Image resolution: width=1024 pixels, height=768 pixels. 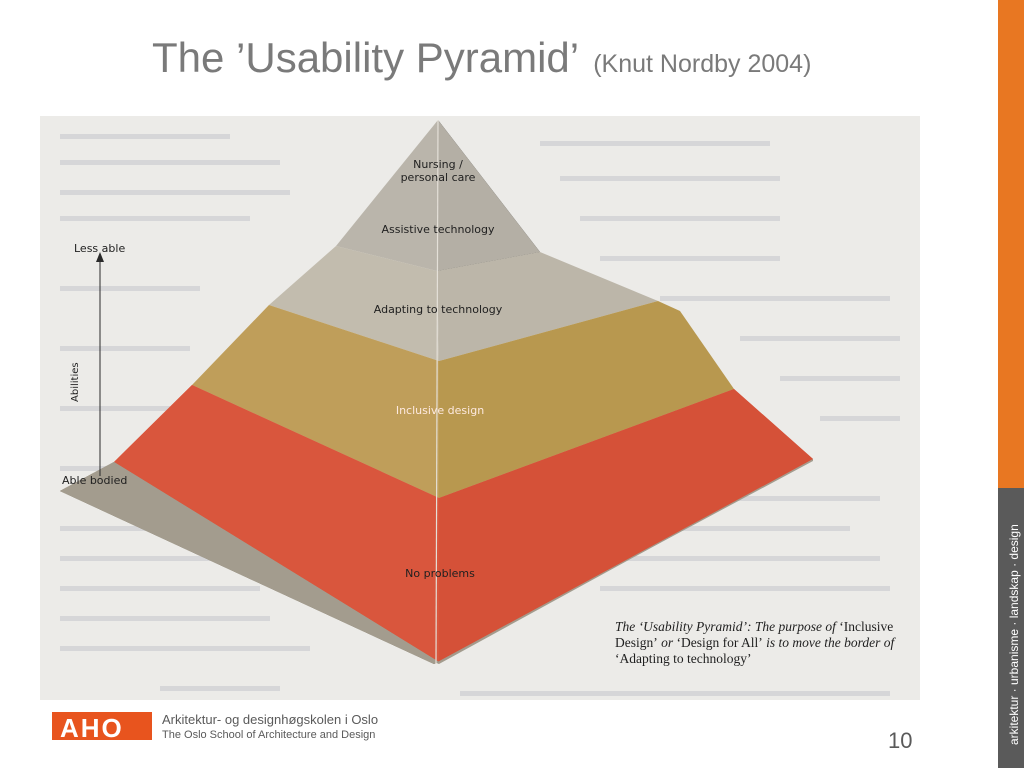 What do you see at coordinates (702, 64) in the screenshot?
I see `title-attribution: (Knut Nordby 2004)` at bounding box center [702, 64].